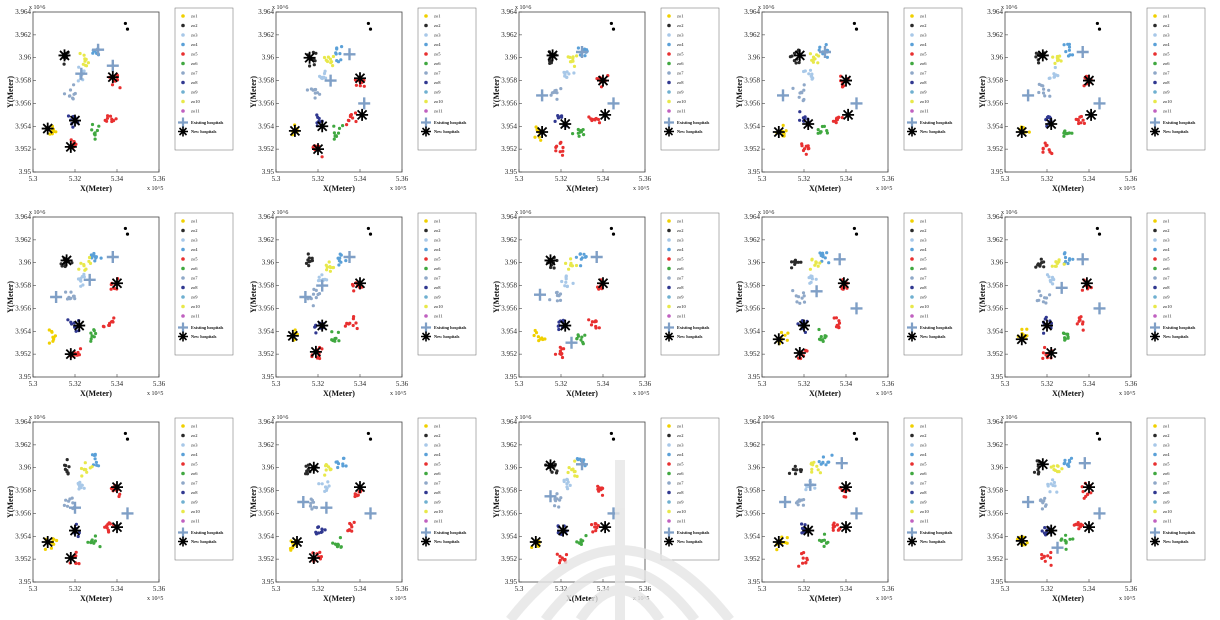 Image resolution: width=1220 pixels, height=620 pixels. Describe the element at coordinates (268, 582) in the screenshot. I see `y-tick-label: 3.95` at that location.